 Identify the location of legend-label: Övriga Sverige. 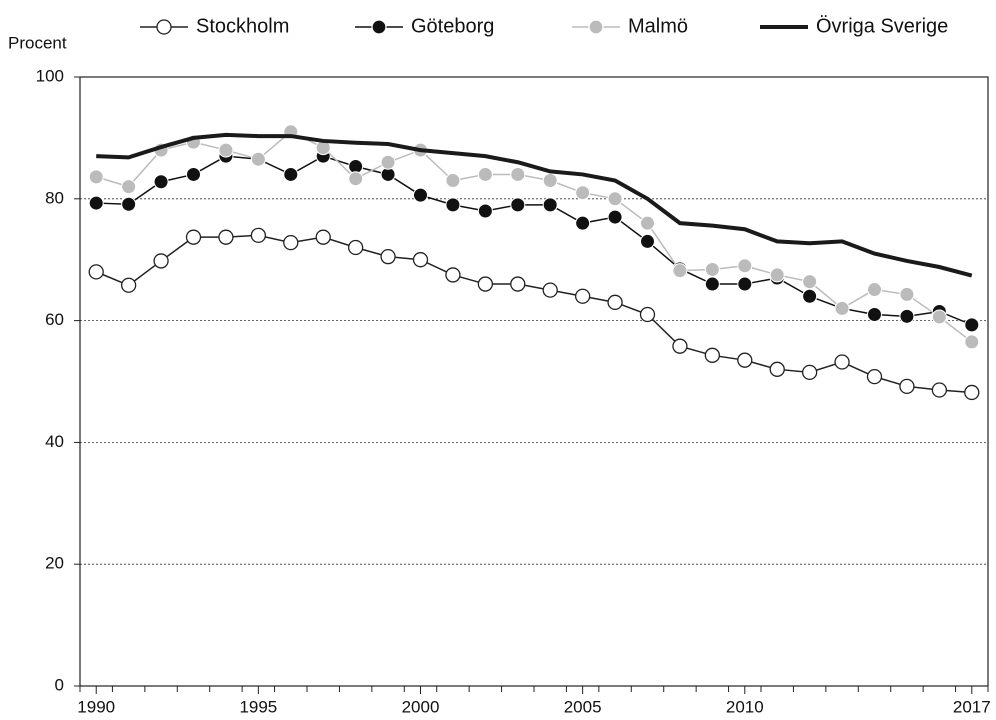
(882, 26).